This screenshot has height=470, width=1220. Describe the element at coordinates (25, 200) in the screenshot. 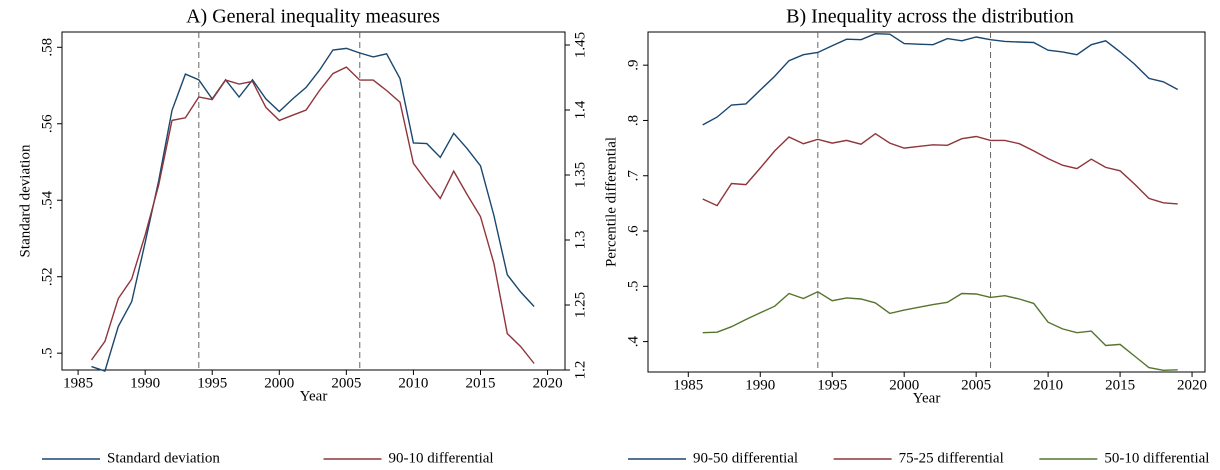

I see `y-axis-label: Standard deviation` at that location.